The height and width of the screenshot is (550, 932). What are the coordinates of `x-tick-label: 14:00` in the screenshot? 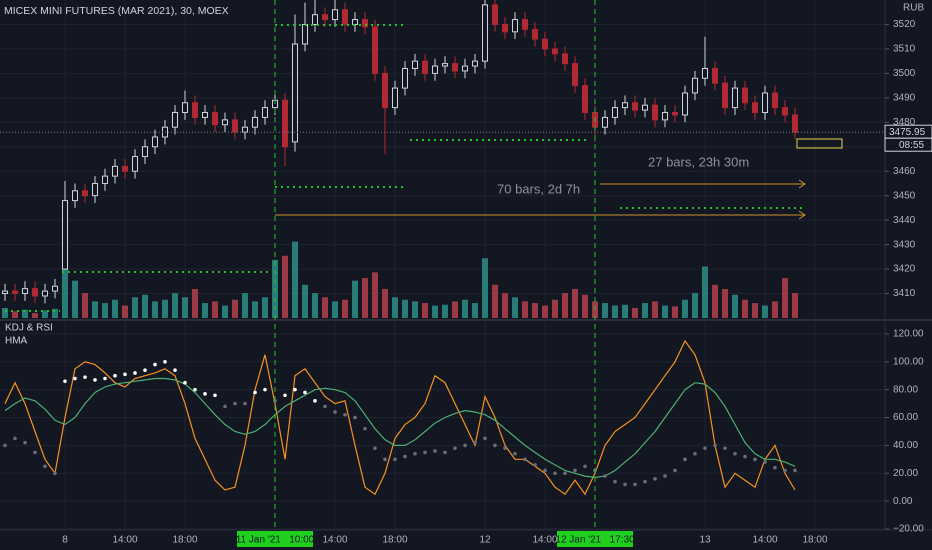 It's located at (544, 540).